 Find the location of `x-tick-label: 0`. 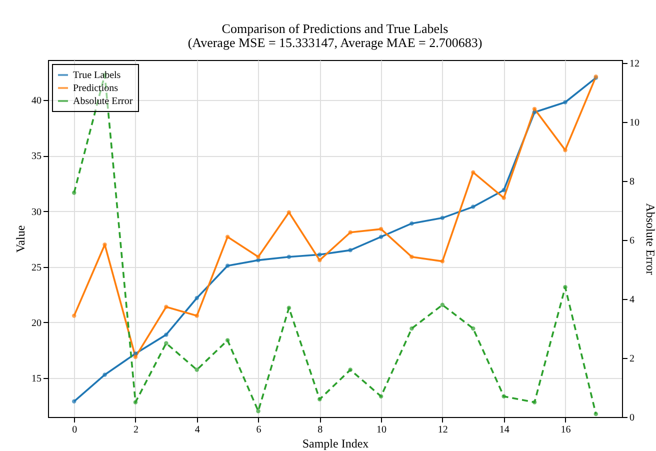

x-tick-label: 0 is located at coordinates (75, 430).